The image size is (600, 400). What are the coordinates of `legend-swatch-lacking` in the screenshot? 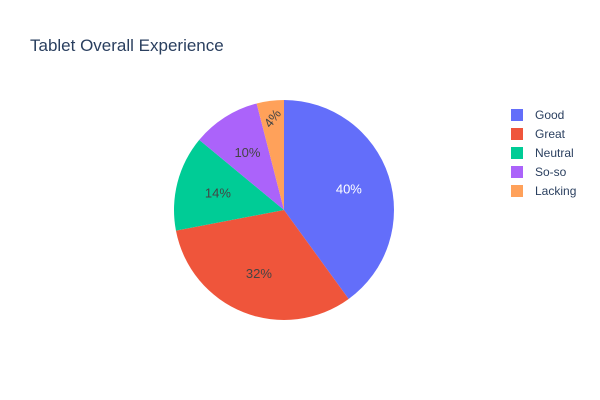 It's located at (517, 191).